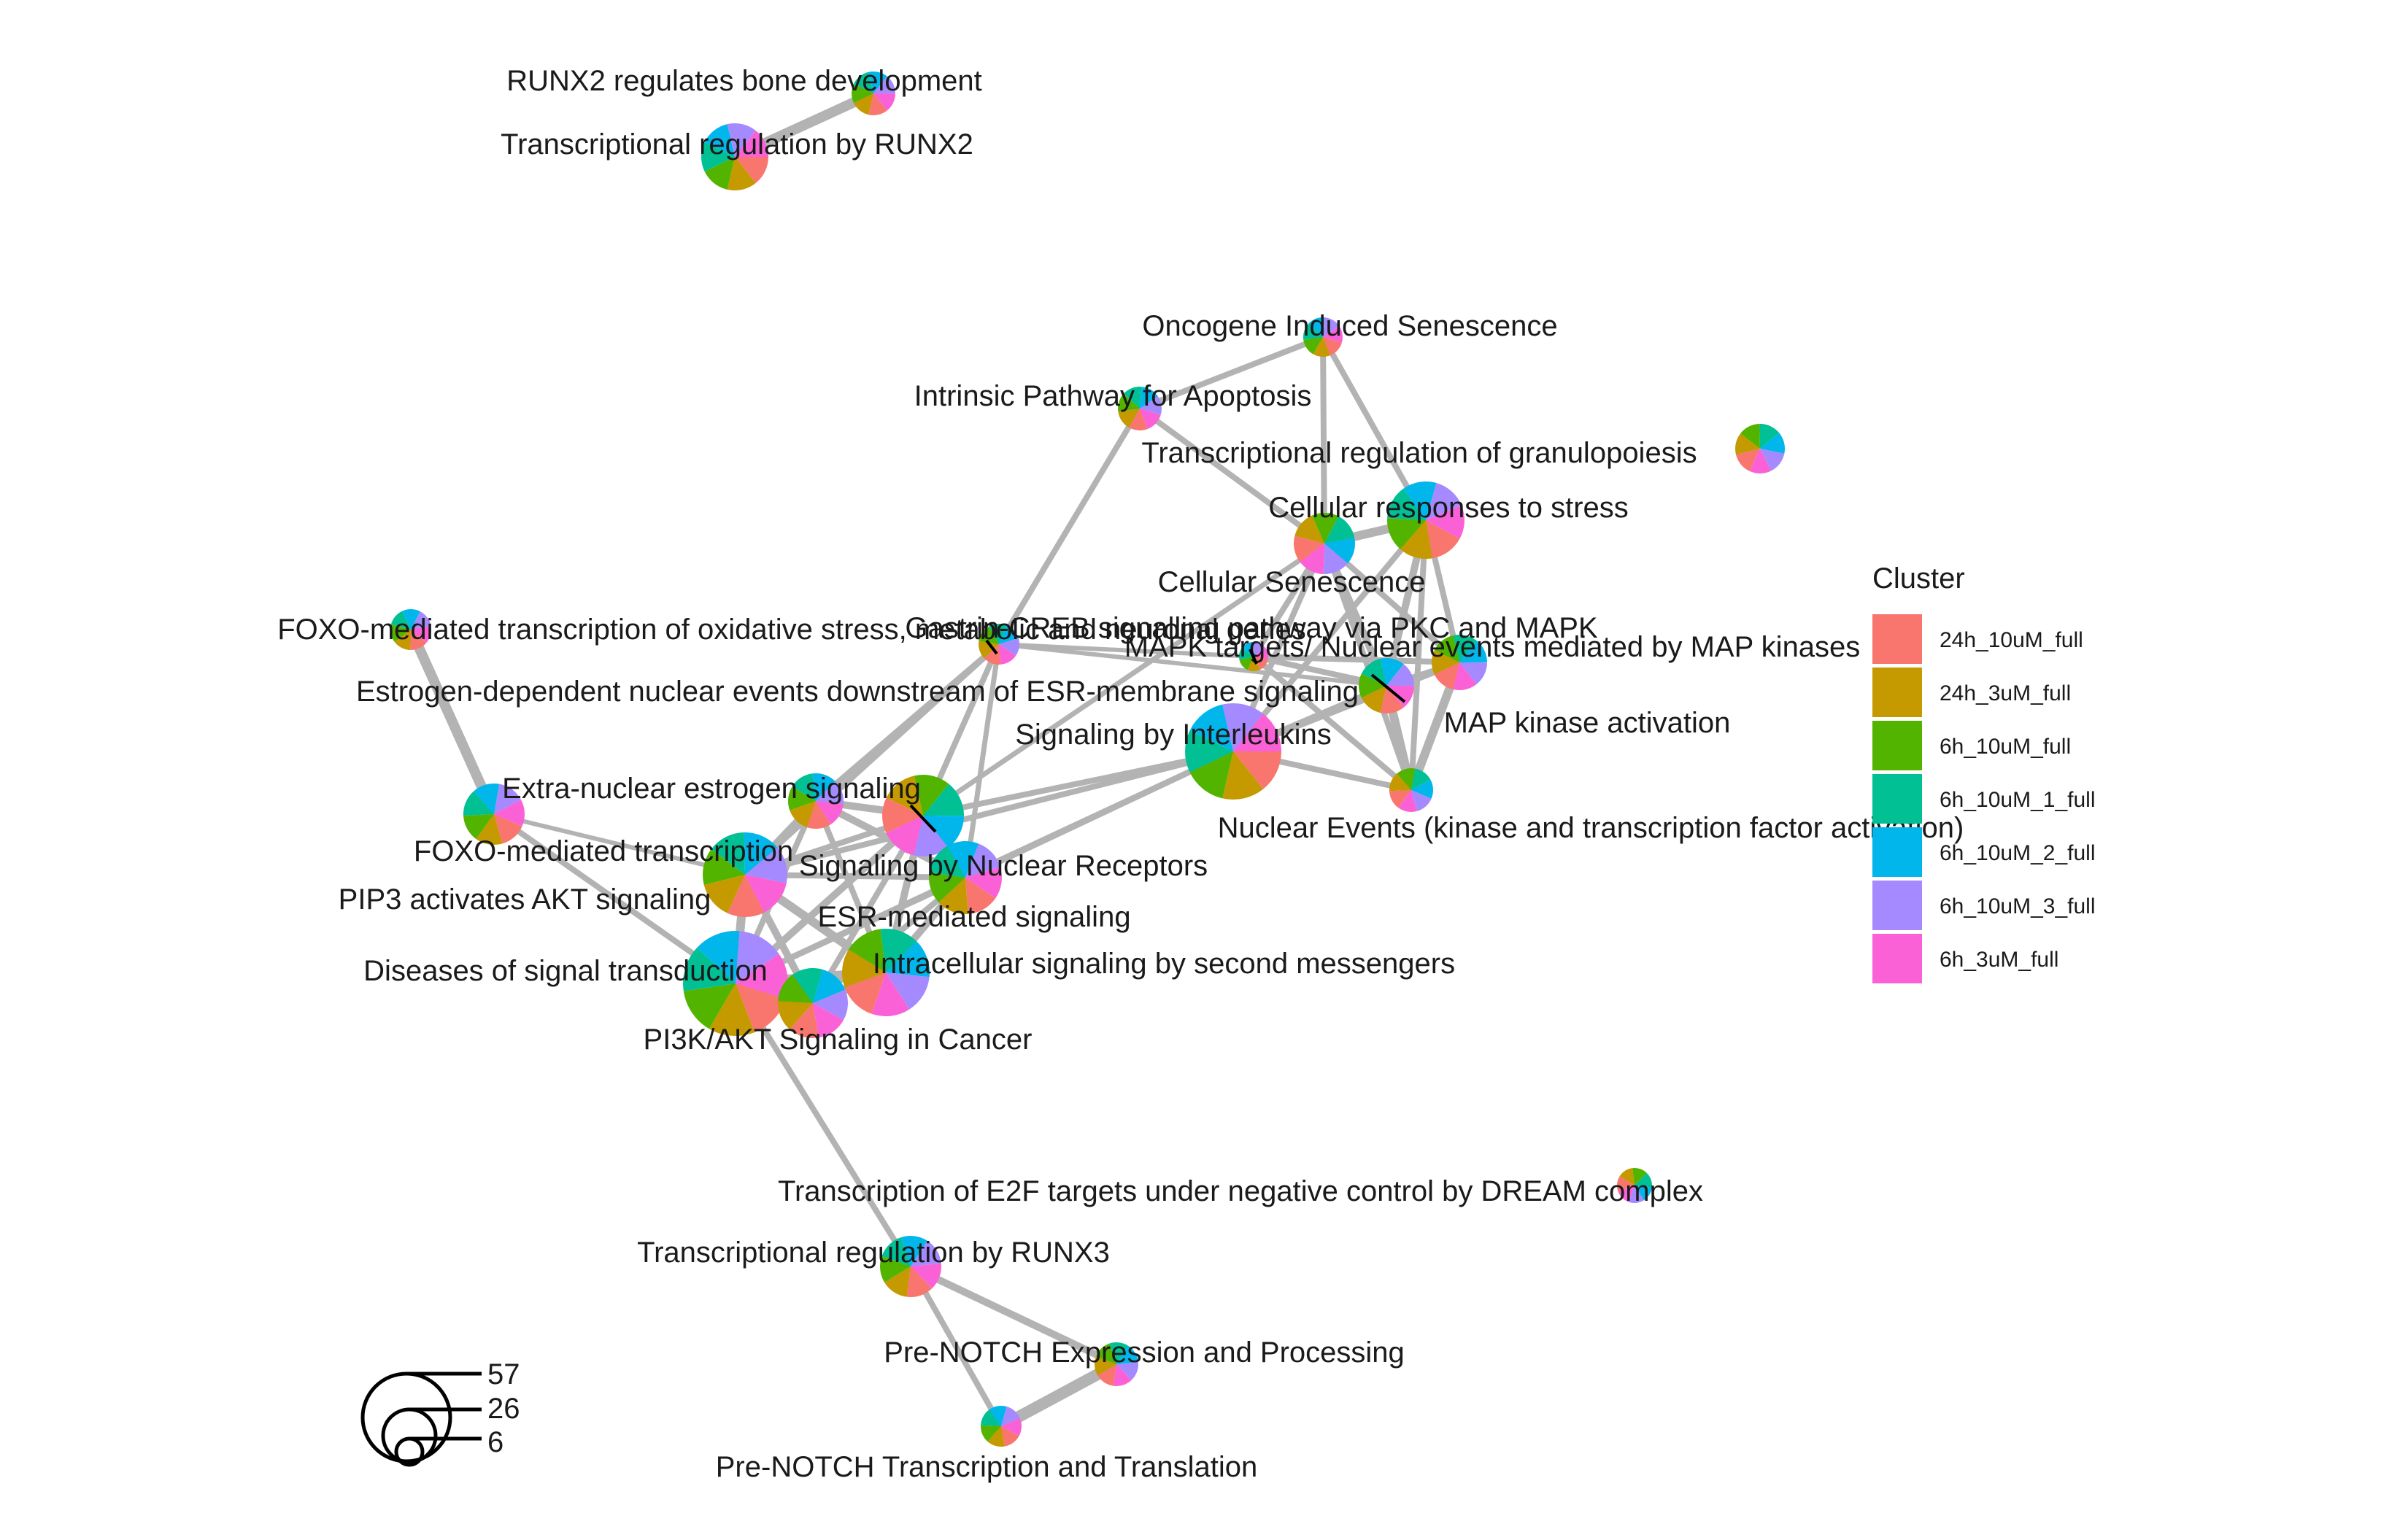 This screenshot has height=1532, width=2408. I want to click on node-extra_nuc, so click(816, 801).